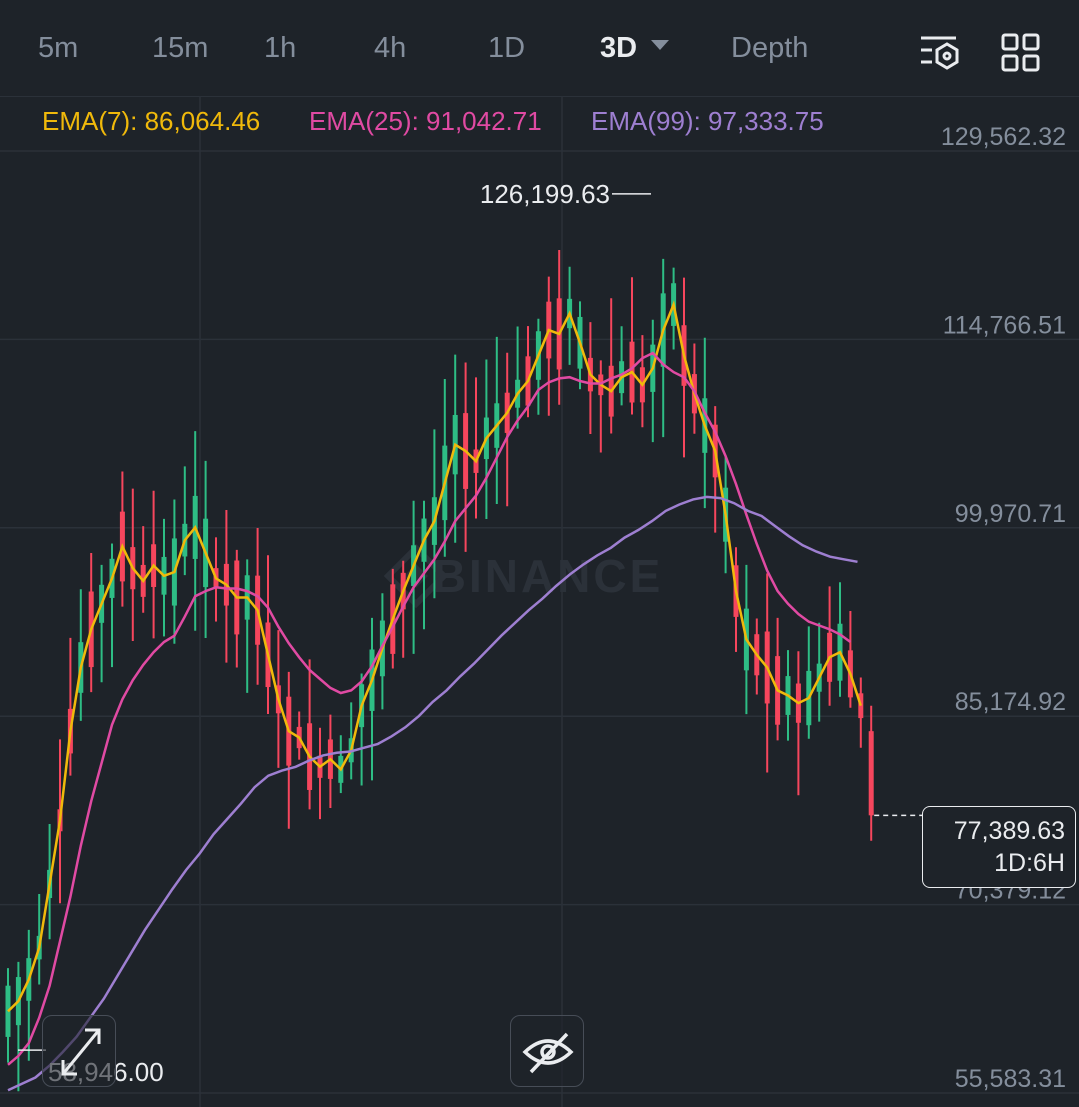 The height and width of the screenshot is (1107, 1079). What do you see at coordinates (545, 194) in the screenshot?
I see `high-price-label: 126,199.63` at bounding box center [545, 194].